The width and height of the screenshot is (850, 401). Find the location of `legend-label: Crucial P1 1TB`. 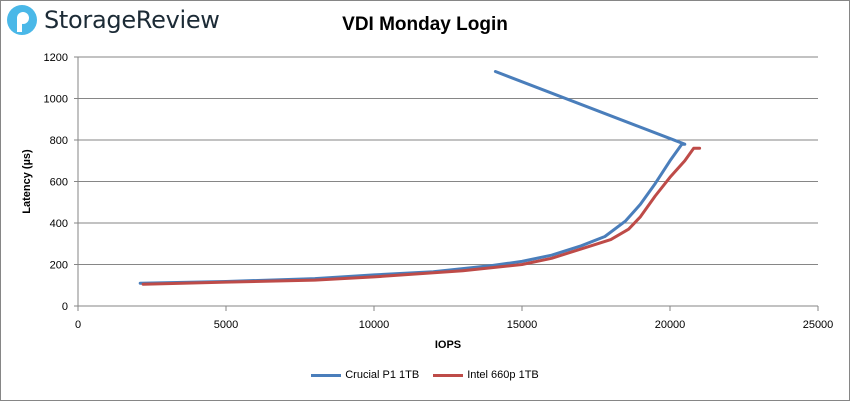

legend-label: Crucial P1 1TB is located at coordinates (382, 375).